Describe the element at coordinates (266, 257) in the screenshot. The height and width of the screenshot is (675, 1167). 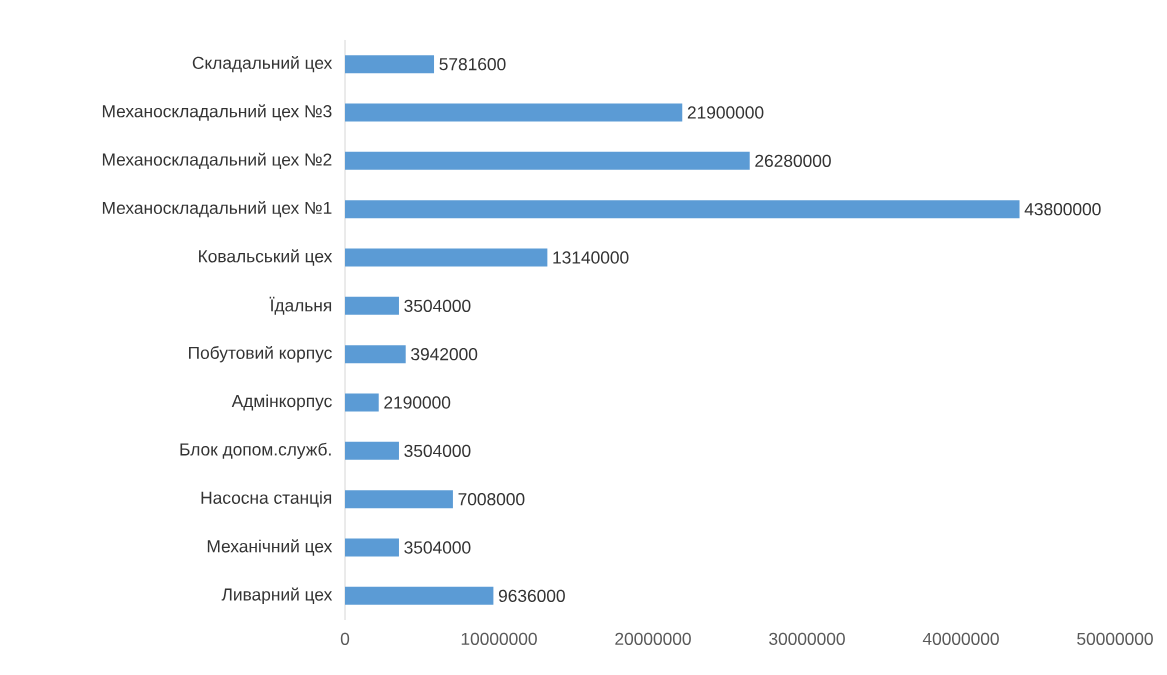
I see `y-tick-label: Ковальський цех` at that location.